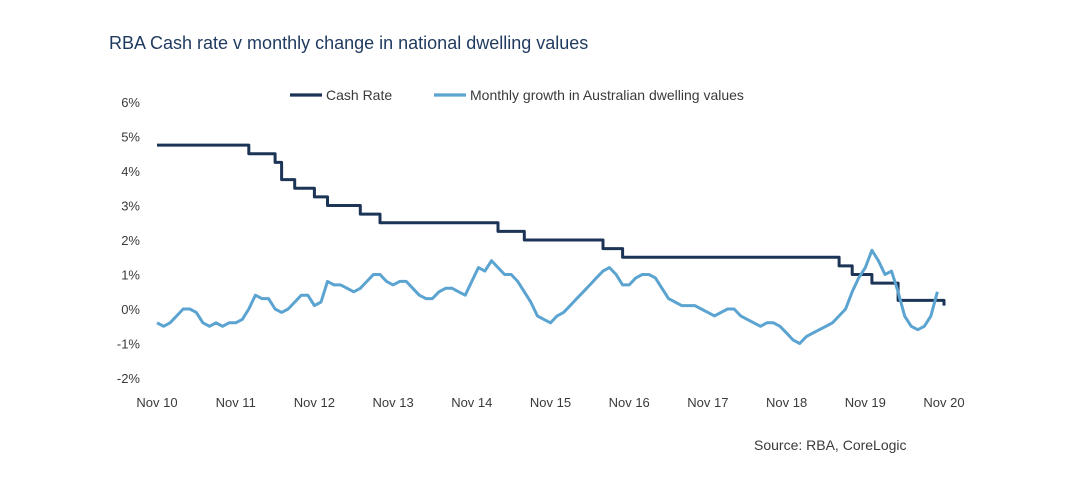 This screenshot has width=1080, height=498. Describe the element at coordinates (156, 402) in the screenshot. I see `x-tick-label: Nov 10` at that location.